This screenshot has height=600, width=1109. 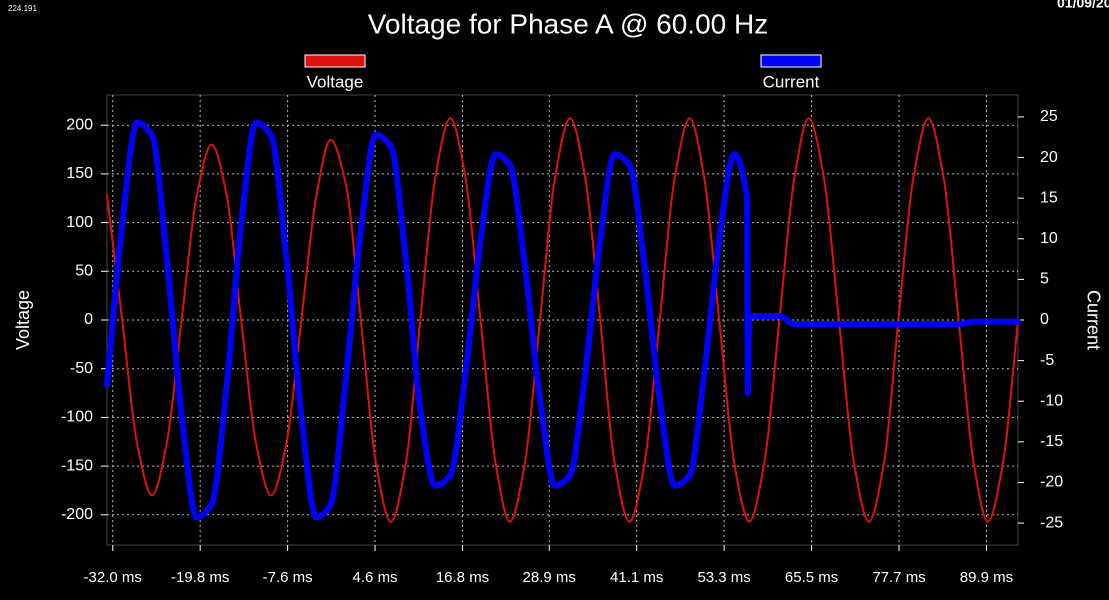 What do you see at coordinates (898, 577) in the screenshot?
I see `x-tick-label: 77.7 ms` at bounding box center [898, 577].